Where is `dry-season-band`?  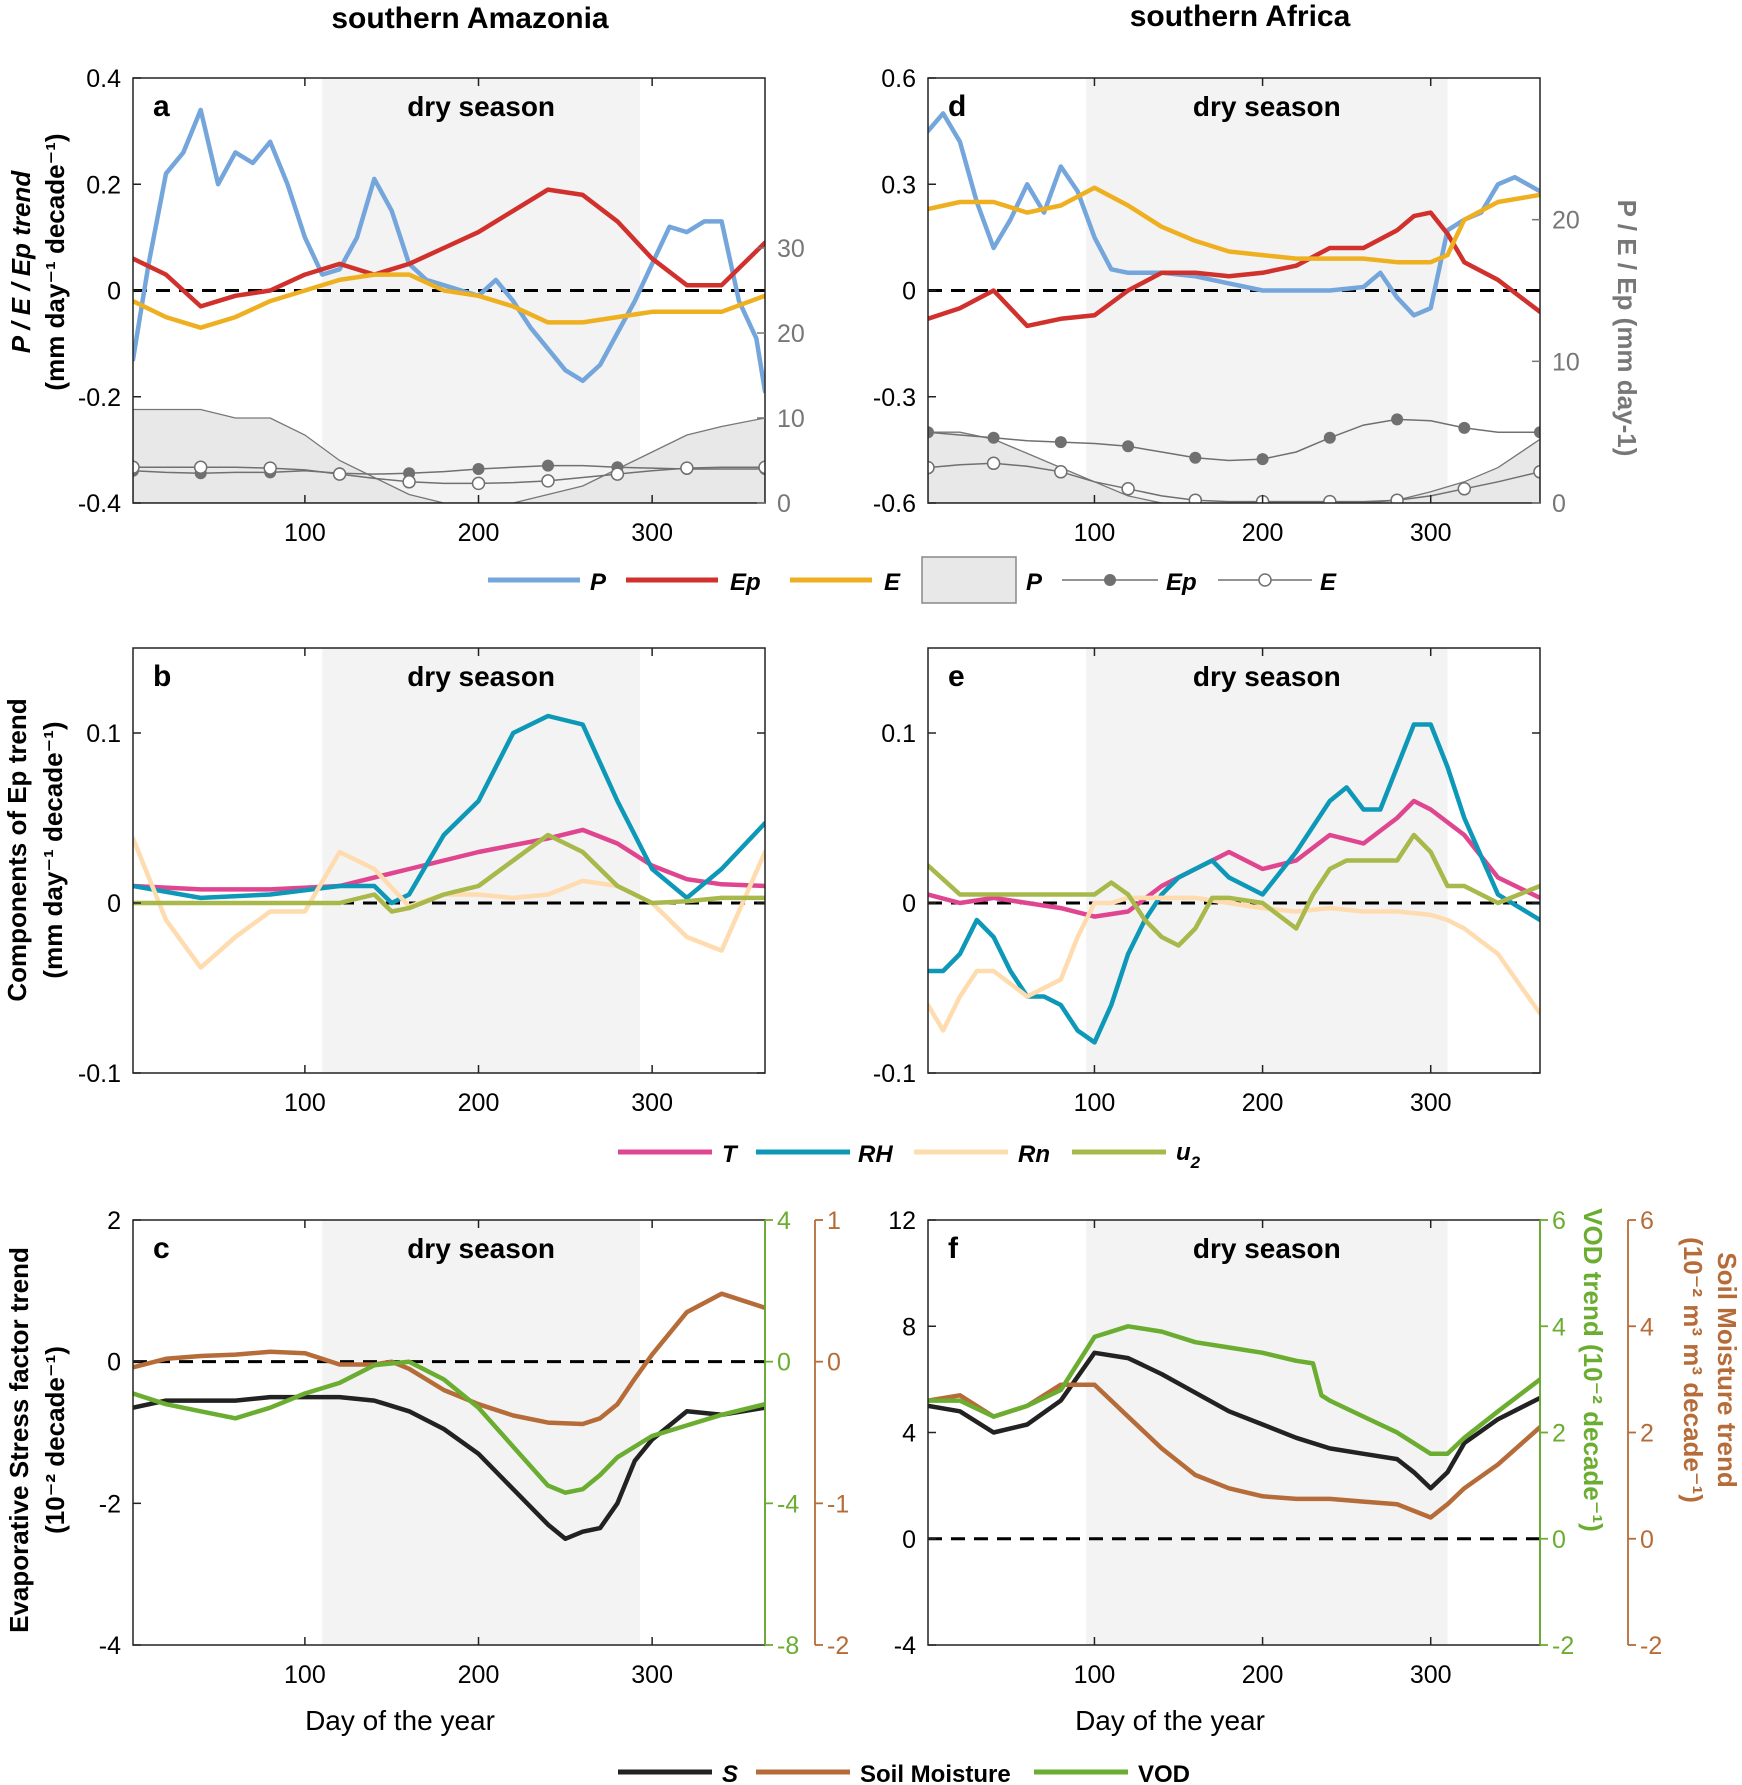
dry-season-band is located at coordinates (481, 1432).